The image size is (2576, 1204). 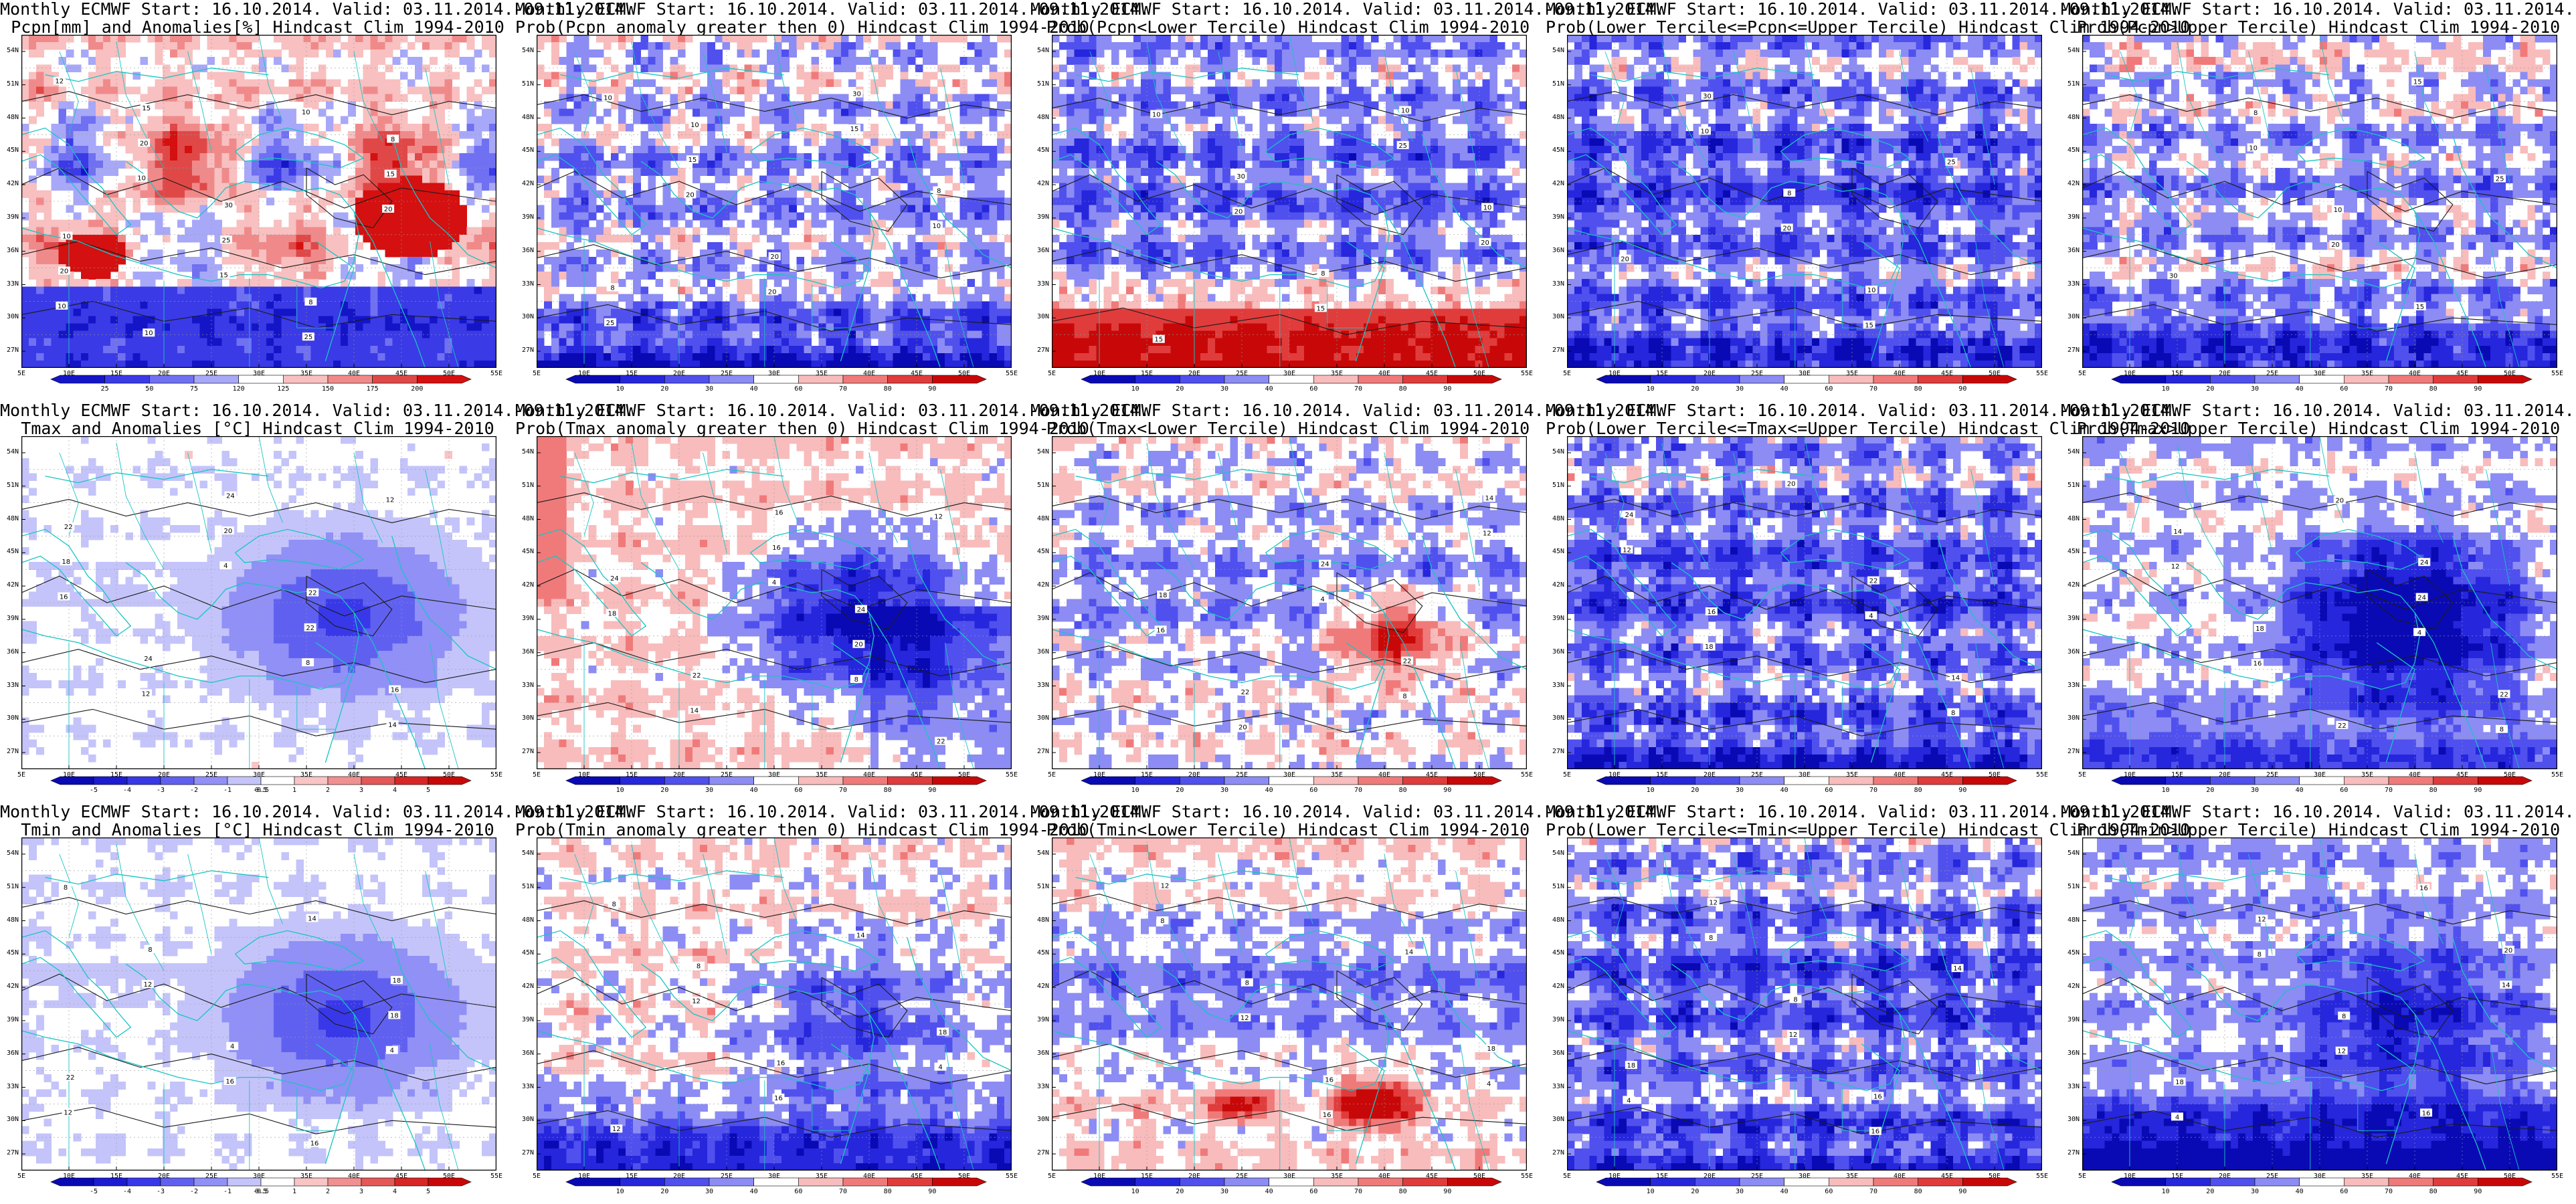 What do you see at coordinates (1402, 146) in the screenshot?
I see `contour-label: 25` at bounding box center [1402, 146].